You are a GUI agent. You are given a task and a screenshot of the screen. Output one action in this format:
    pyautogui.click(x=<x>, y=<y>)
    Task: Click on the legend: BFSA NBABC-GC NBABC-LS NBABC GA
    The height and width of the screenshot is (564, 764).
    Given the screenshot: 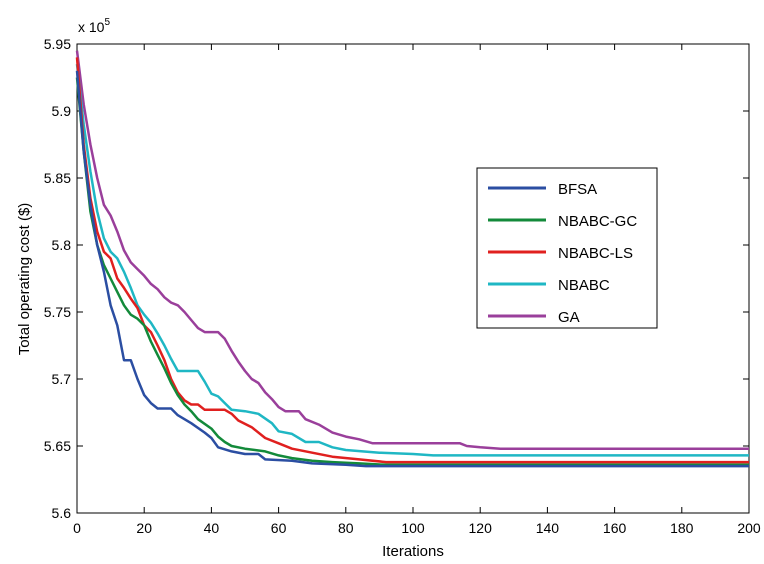 What is the action you would take?
    pyautogui.click(x=567, y=248)
    